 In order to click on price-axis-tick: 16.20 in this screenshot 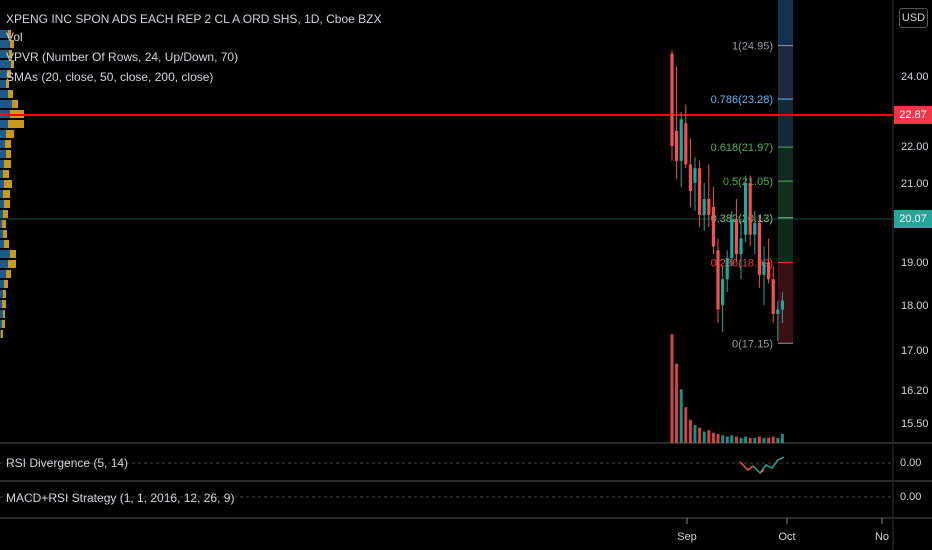, I will do `click(915, 391)`.